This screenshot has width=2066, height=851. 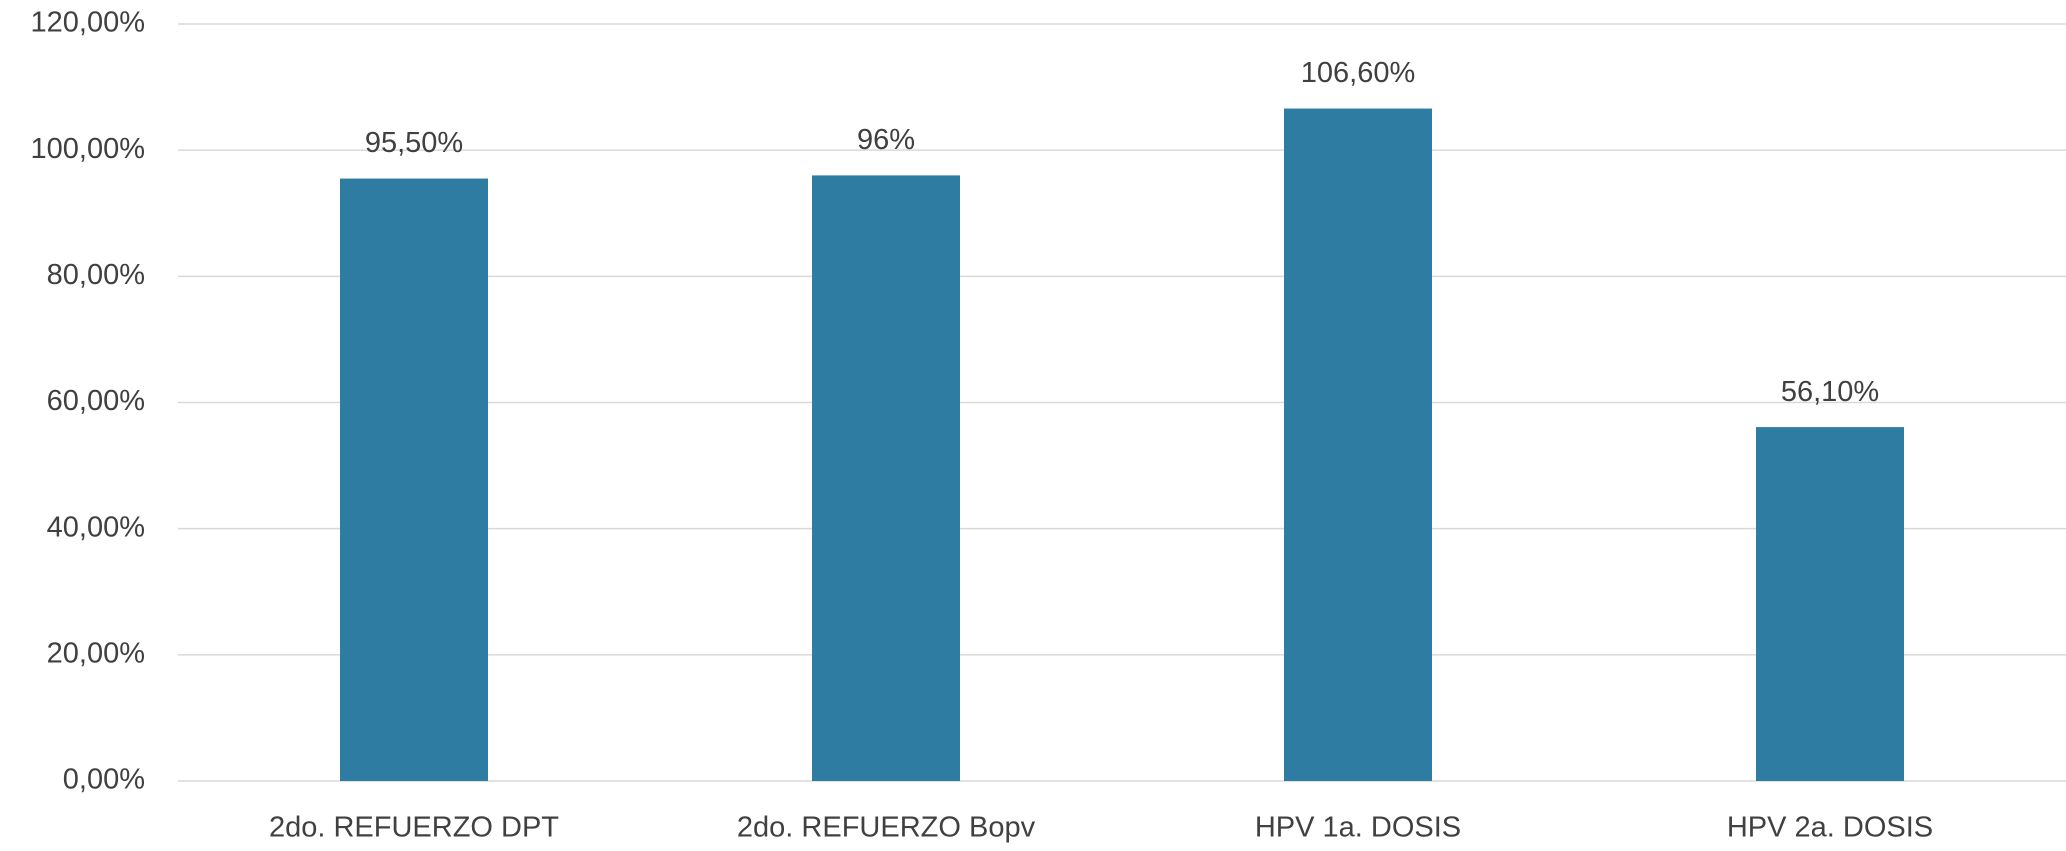 I want to click on x-tick-label: HPV 2a. DOSIS, so click(x=1830, y=828).